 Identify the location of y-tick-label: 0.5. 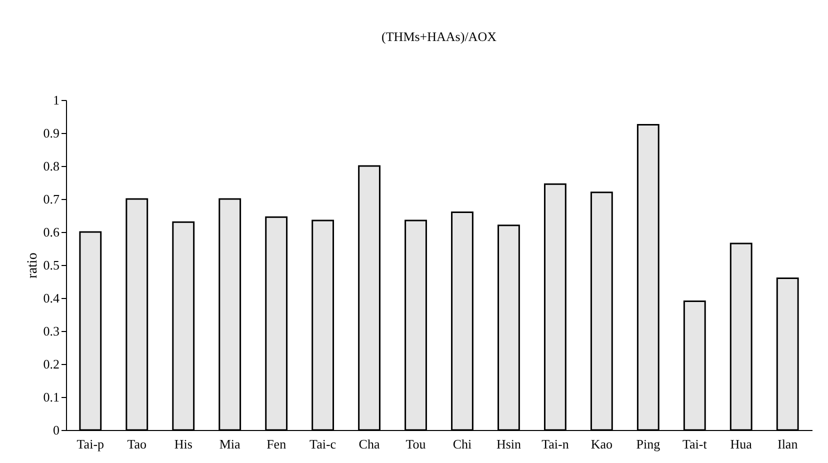
(51, 265).